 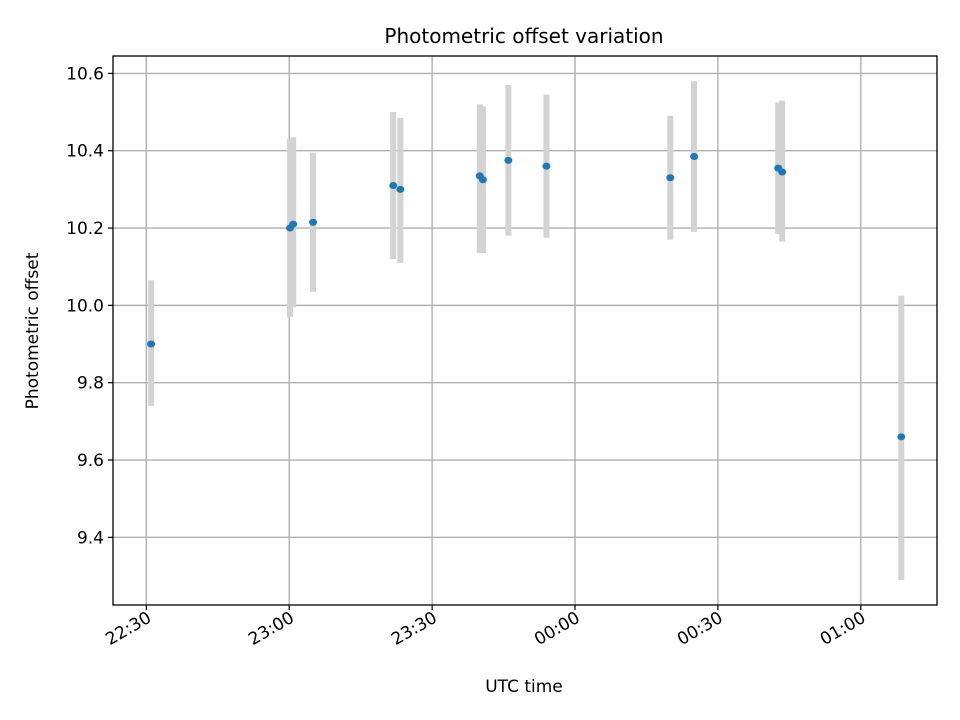 What do you see at coordinates (90, 461) in the screenshot?
I see `y-tick-label: 9.6` at bounding box center [90, 461].